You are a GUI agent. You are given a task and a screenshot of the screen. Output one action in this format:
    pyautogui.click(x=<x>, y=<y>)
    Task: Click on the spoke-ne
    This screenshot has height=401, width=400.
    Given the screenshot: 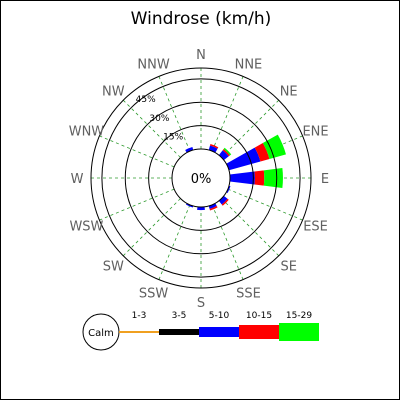 What is the action you would take?
    pyautogui.click(x=250, y=128)
    